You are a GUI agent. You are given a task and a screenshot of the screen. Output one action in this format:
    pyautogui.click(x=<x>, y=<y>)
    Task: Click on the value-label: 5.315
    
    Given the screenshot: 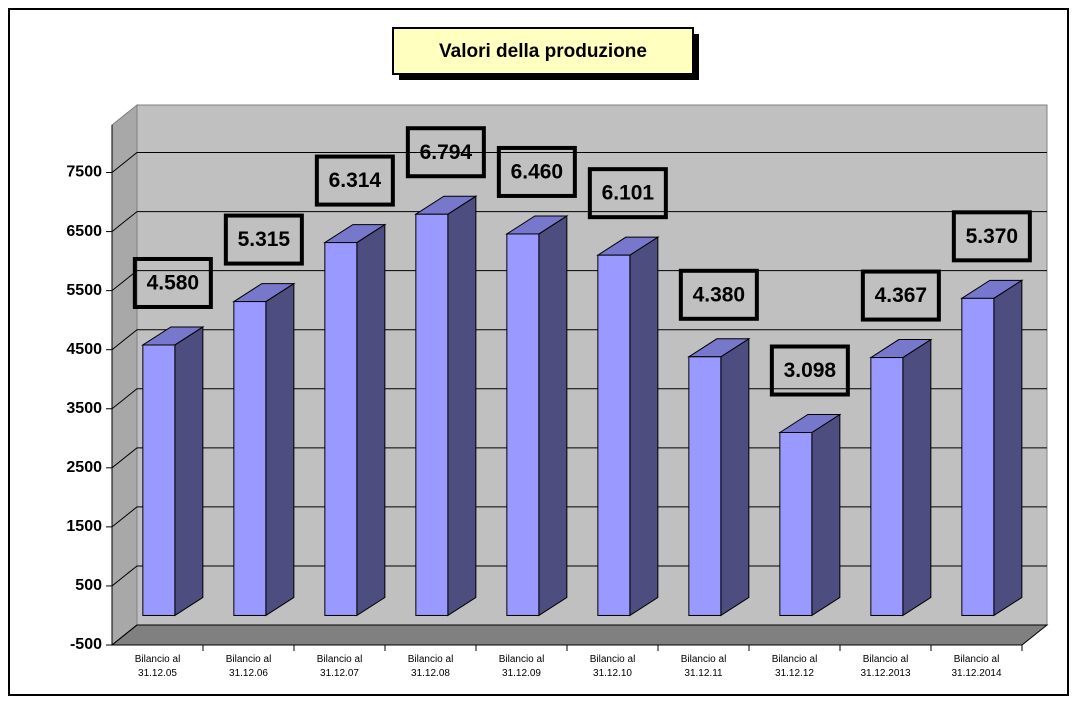 What is the action you would take?
    pyautogui.click(x=264, y=239)
    